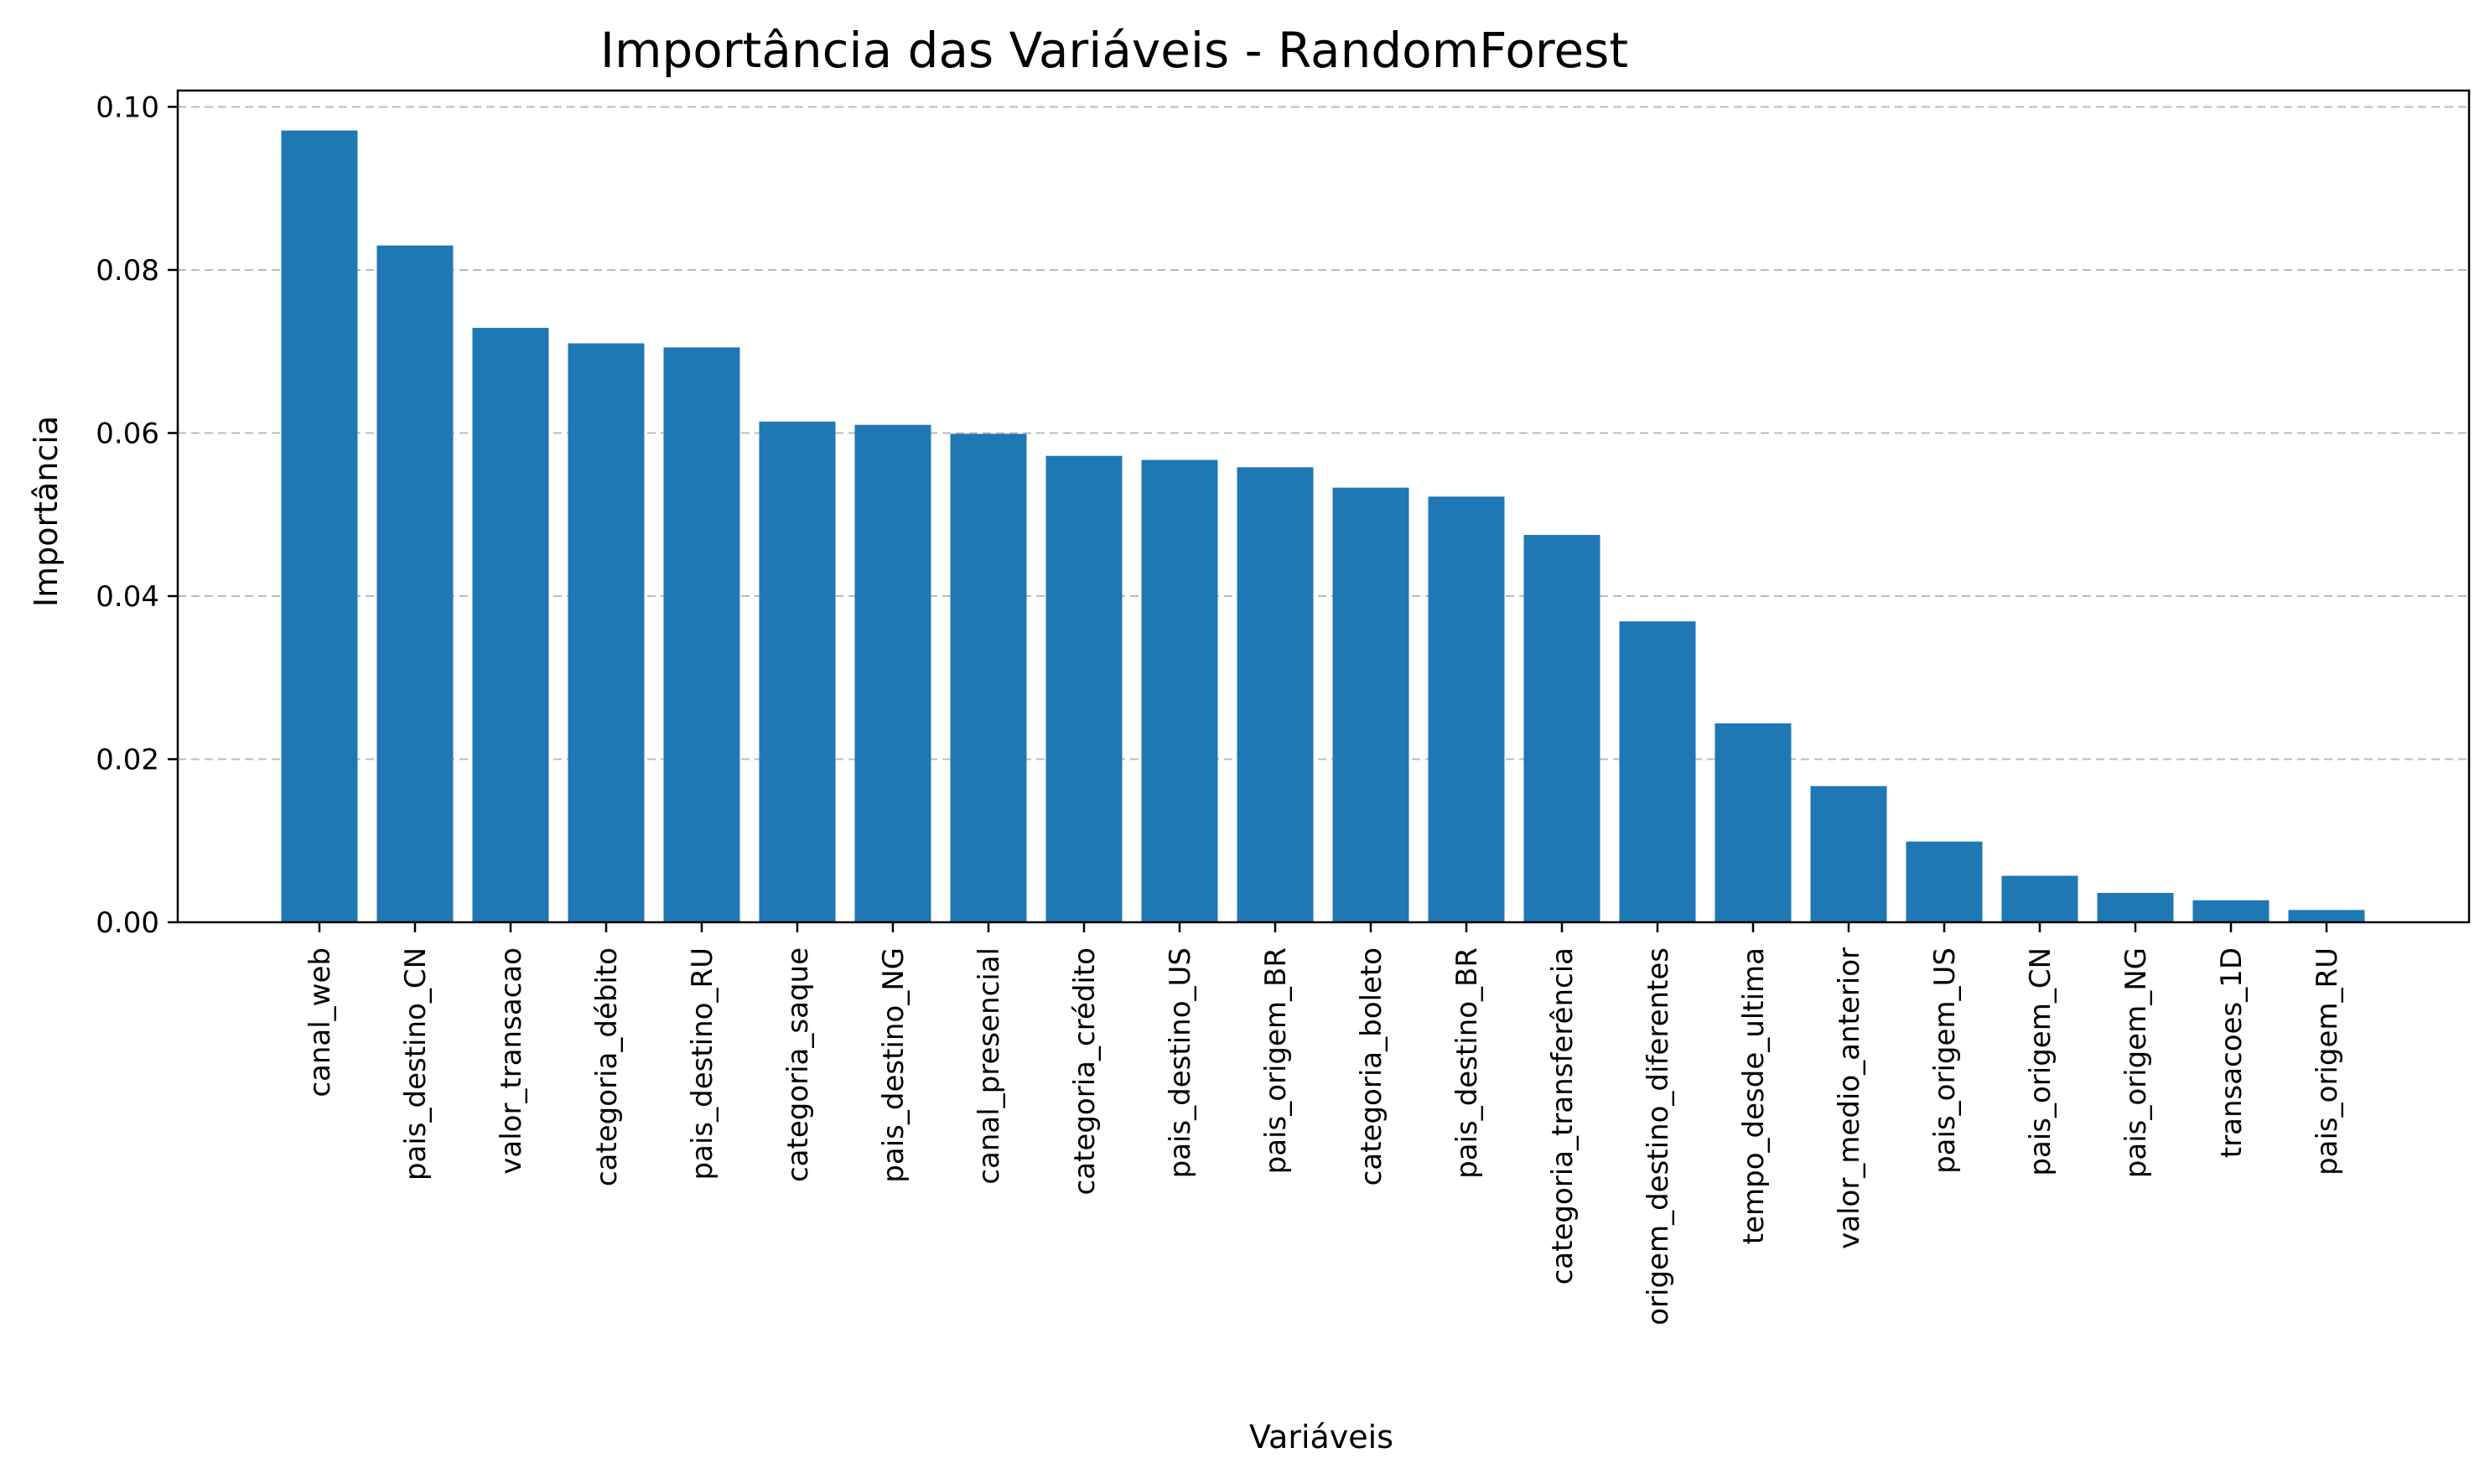 Image resolution: width=2490 pixels, height=1484 pixels. Describe the element at coordinates (607, 1066) in the screenshot. I see `x-tick-label: categoria_débito` at that location.